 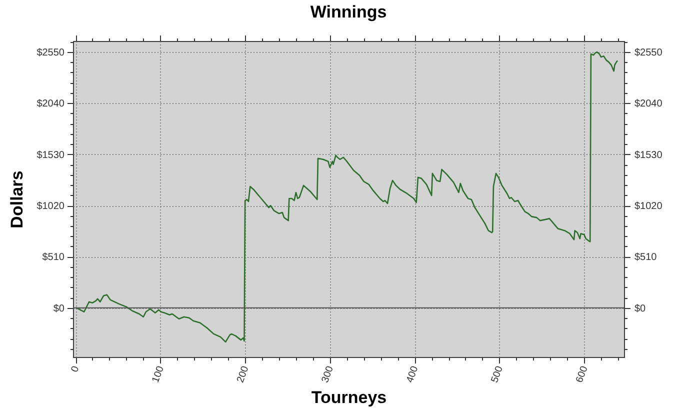 I want to click on x-tick-label: 300, so click(x=328, y=374).